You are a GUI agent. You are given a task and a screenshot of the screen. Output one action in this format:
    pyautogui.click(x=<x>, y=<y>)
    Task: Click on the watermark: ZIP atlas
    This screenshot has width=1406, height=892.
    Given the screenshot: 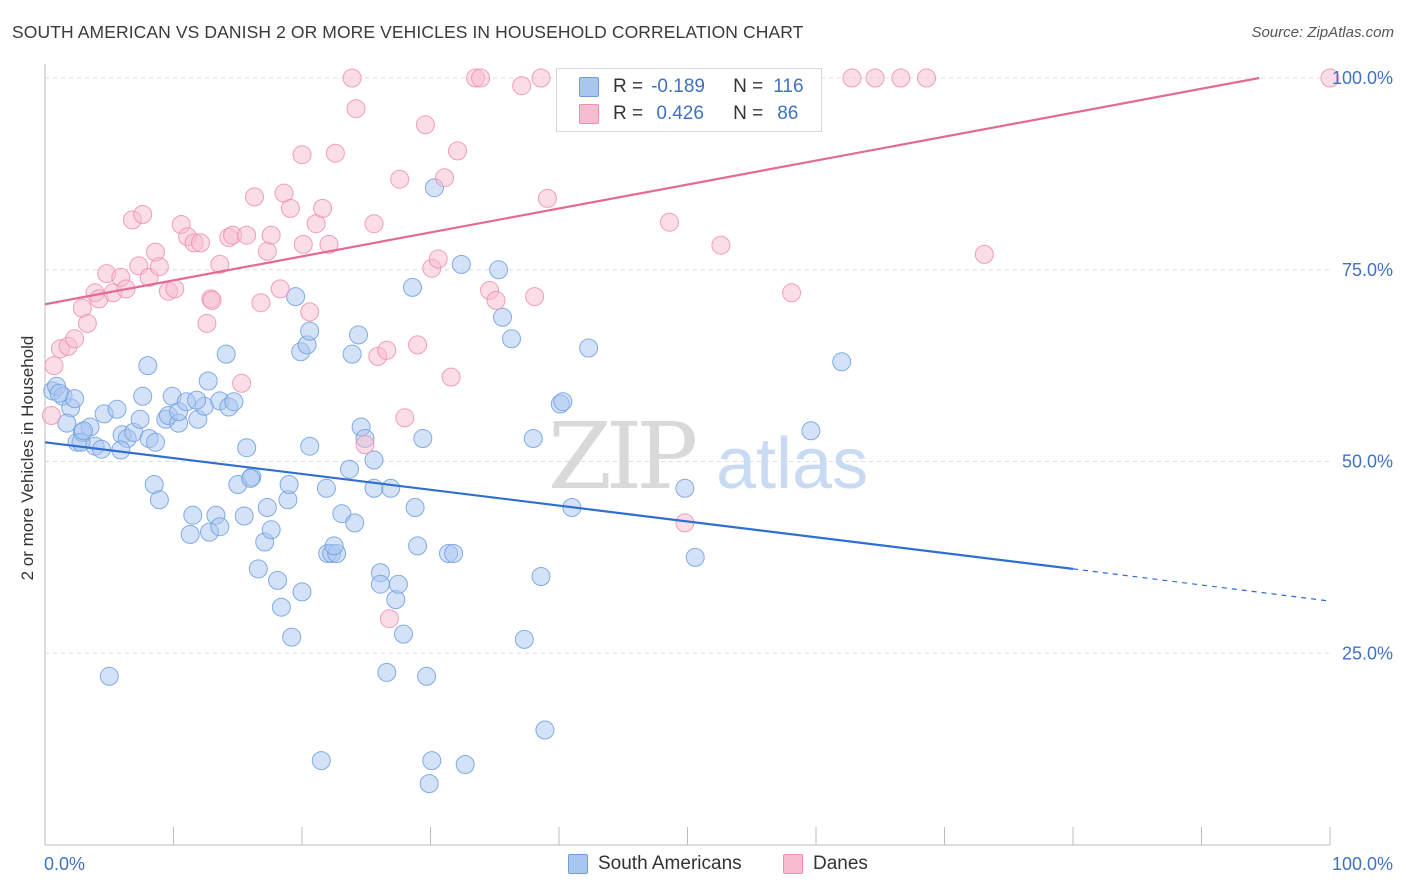 What is the action you would take?
    pyautogui.click(x=708, y=456)
    